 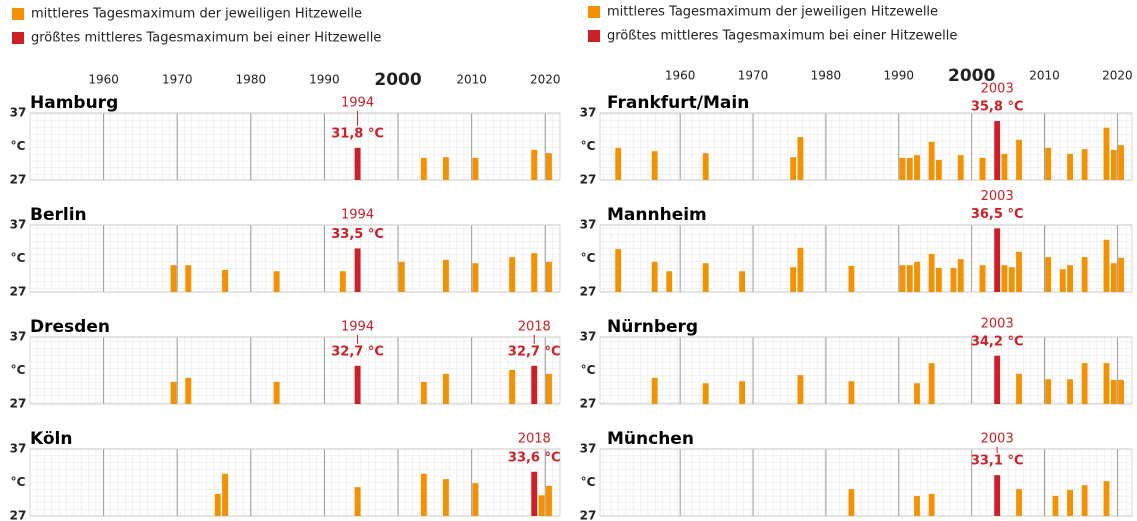 What do you see at coordinates (324, 80) in the screenshot?
I see `x-tick-label: 1990` at bounding box center [324, 80].